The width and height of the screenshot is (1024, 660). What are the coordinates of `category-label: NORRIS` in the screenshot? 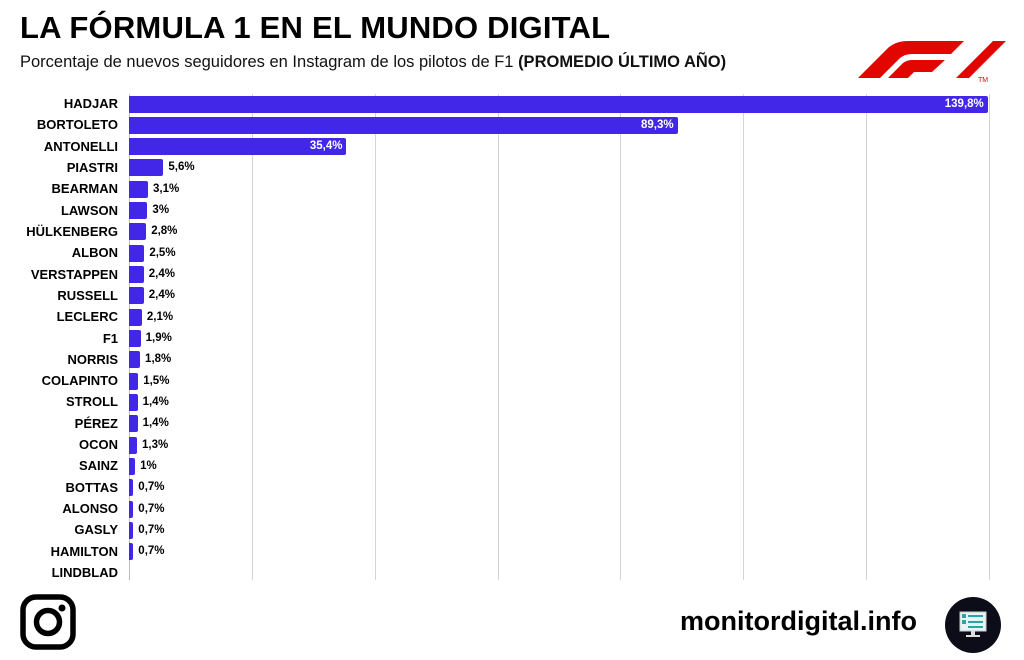 It's located at (92, 359).